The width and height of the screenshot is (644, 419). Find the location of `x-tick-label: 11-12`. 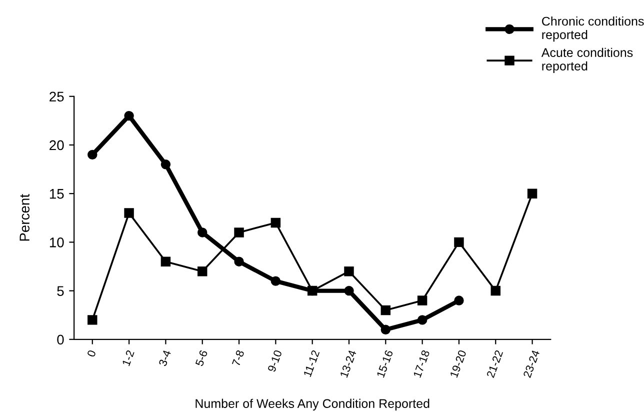

x-tick-label: 11-12 is located at coordinates (311, 363).